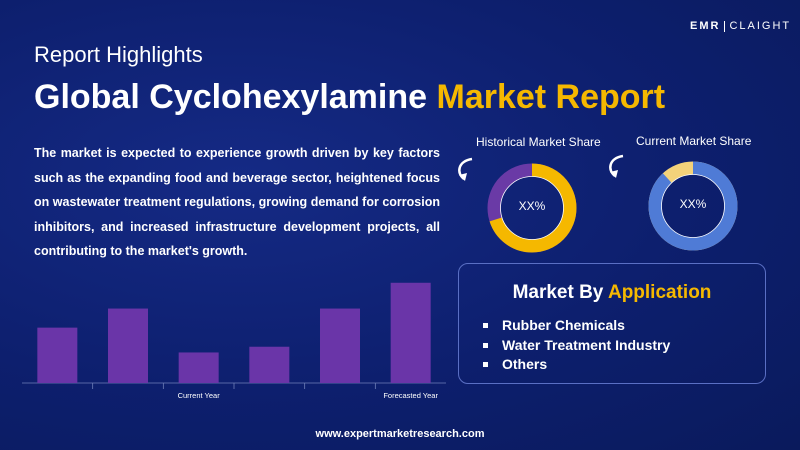 The image size is (800, 450). Describe the element at coordinates (234, 341) in the screenshot. I see `bar-chart-svg: Current Year Forecasted Year` at that location.